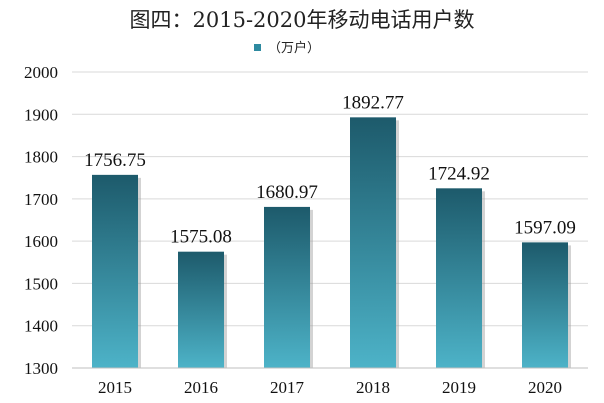 The width and height of the screenshot is (604, 403). I want to click on bar-2016, so click(201, 309).